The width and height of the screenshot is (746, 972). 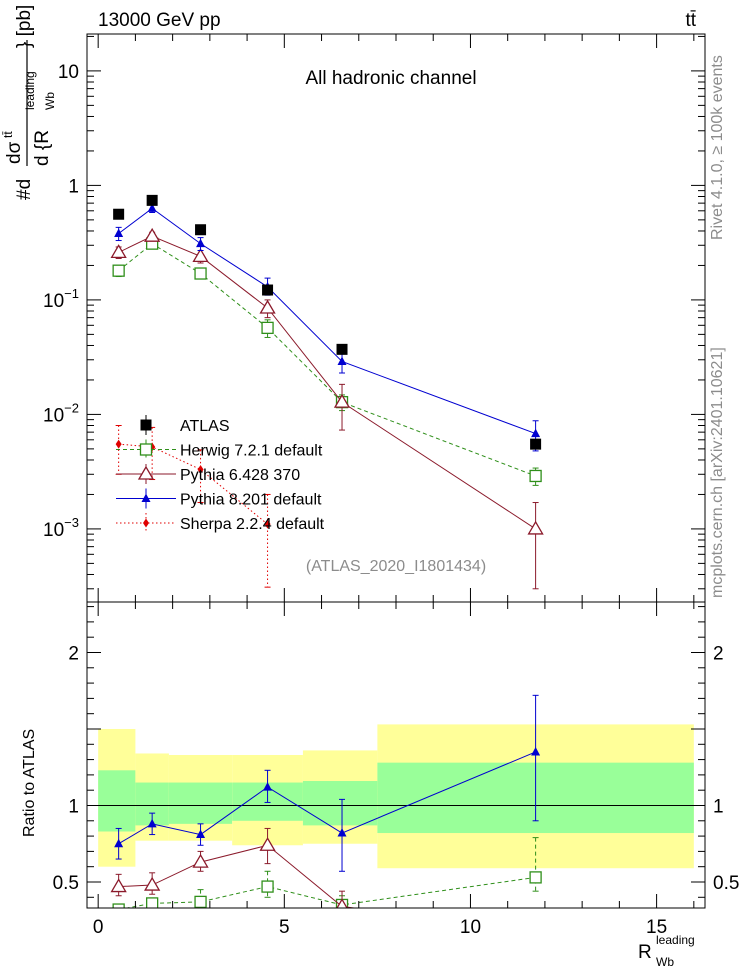 What do you see at coordinates (146, 497) in the screenshot?
I see `legend-marker-pythia8` at bounding box center [146, 497].